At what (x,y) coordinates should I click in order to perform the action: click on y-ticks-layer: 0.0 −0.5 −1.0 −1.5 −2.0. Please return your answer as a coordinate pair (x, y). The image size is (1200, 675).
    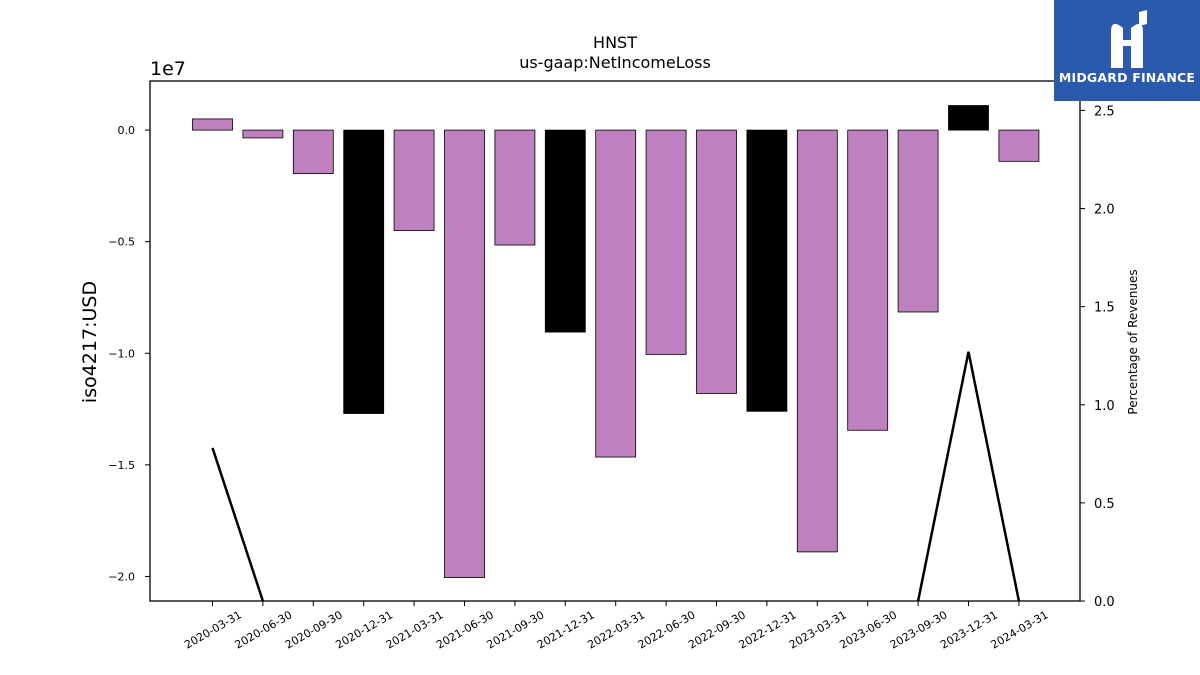
    Looking at the image, I should click on (129, 353).